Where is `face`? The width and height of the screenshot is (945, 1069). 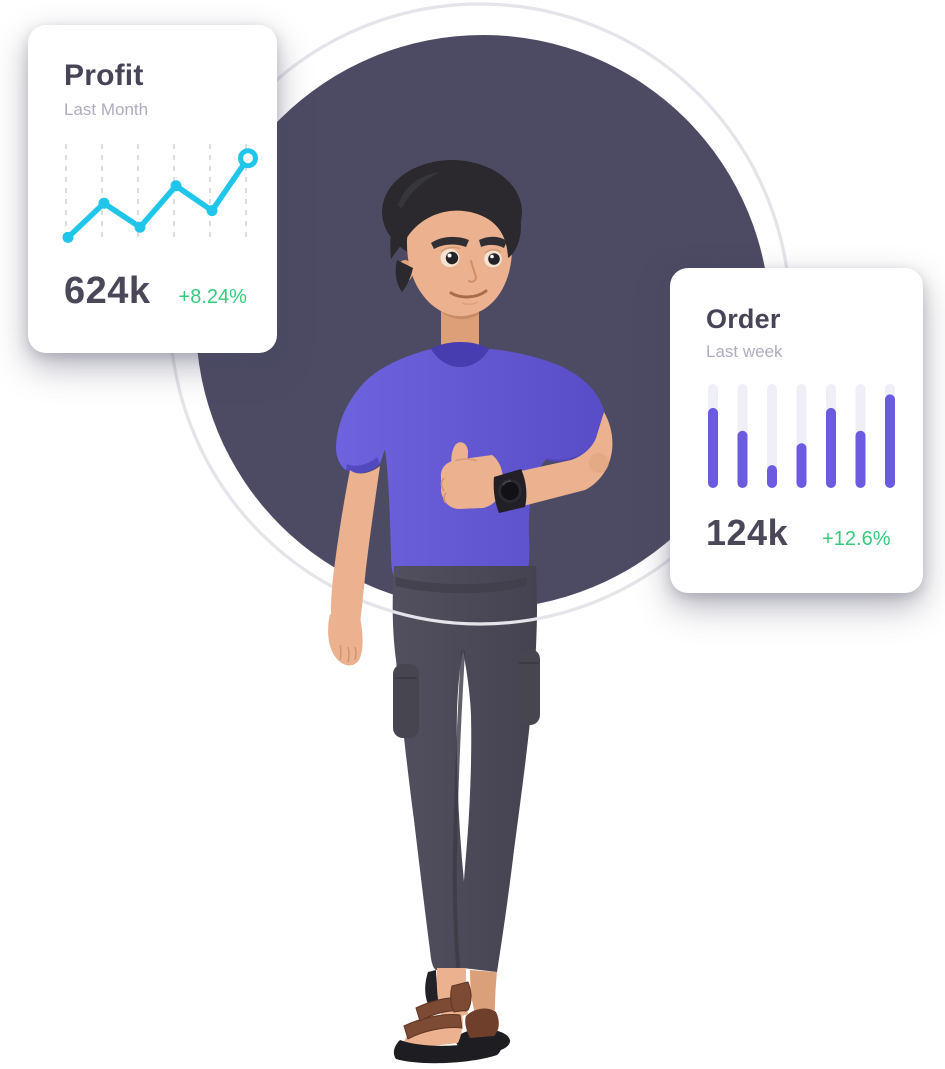
face is located at coordinates (459, 258).